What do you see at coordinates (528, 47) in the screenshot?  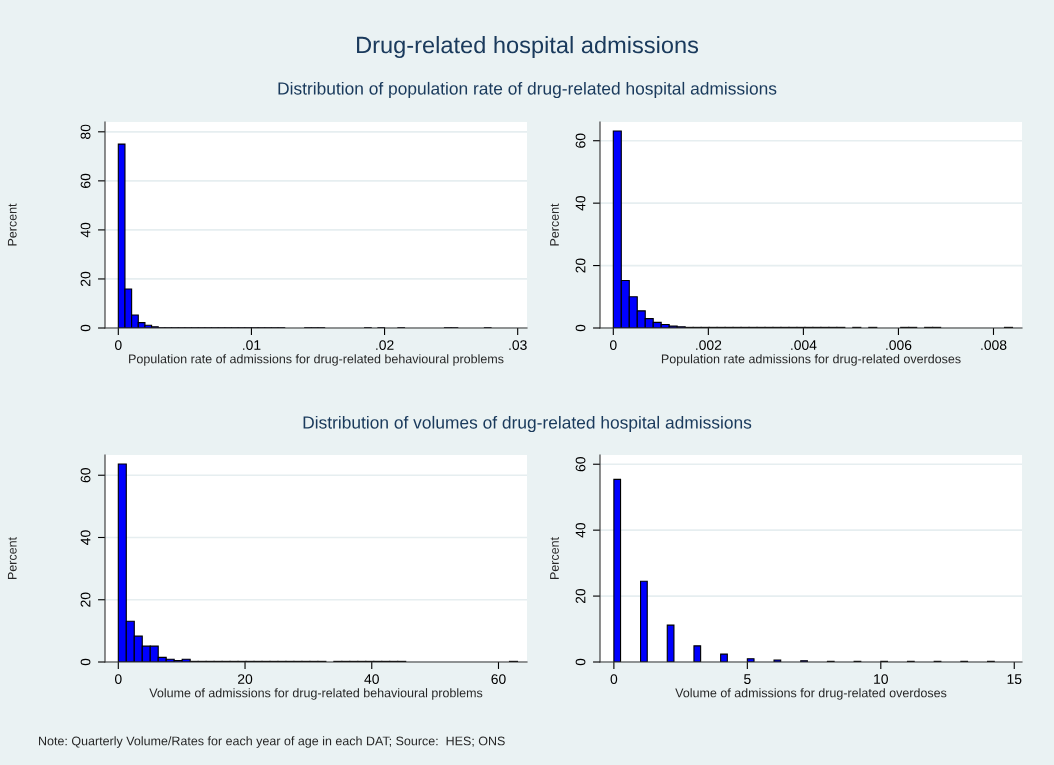 I see `chart-title: Drug-related hospital admissions` at bounding box center [528, 47].